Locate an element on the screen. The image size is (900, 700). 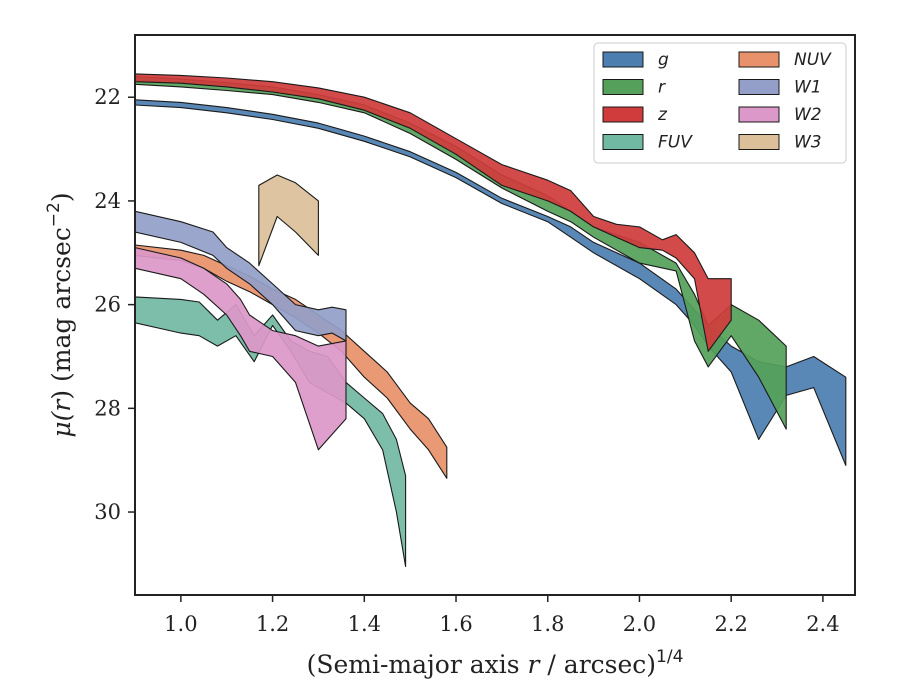
x-tick-label: 2.4 is located at coordinates (822, 624).